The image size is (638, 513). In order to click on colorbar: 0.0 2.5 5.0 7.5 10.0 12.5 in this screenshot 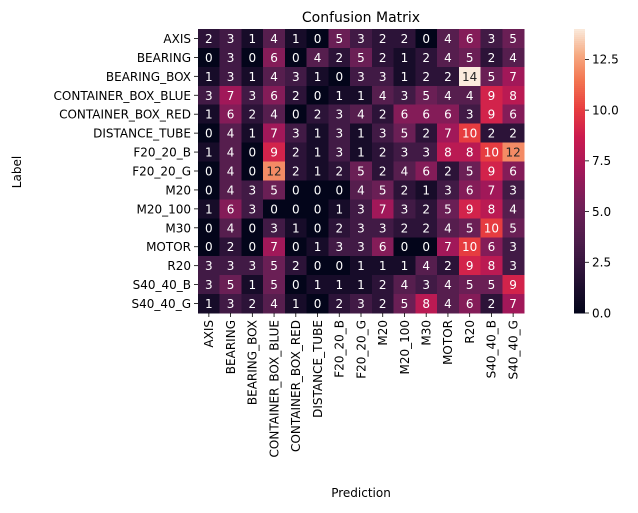, I will do `click(596, 174)`.